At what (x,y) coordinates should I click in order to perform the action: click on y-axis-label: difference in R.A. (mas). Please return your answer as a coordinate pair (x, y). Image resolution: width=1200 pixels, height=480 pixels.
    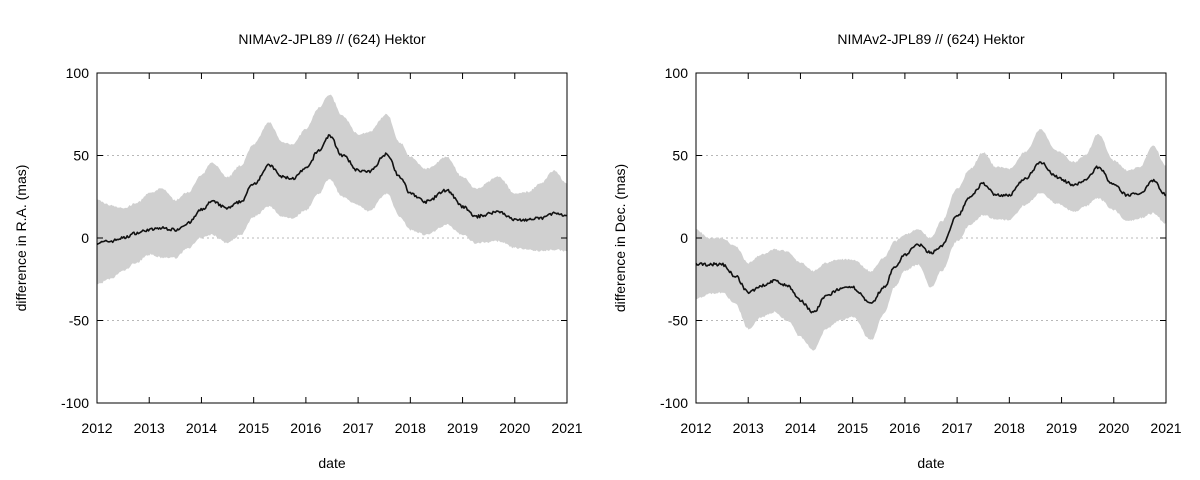
    Looking at the image, I should click on (21, 238).